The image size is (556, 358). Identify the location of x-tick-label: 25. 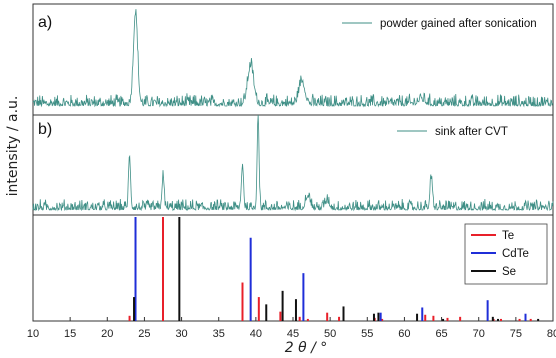
(144, 334).